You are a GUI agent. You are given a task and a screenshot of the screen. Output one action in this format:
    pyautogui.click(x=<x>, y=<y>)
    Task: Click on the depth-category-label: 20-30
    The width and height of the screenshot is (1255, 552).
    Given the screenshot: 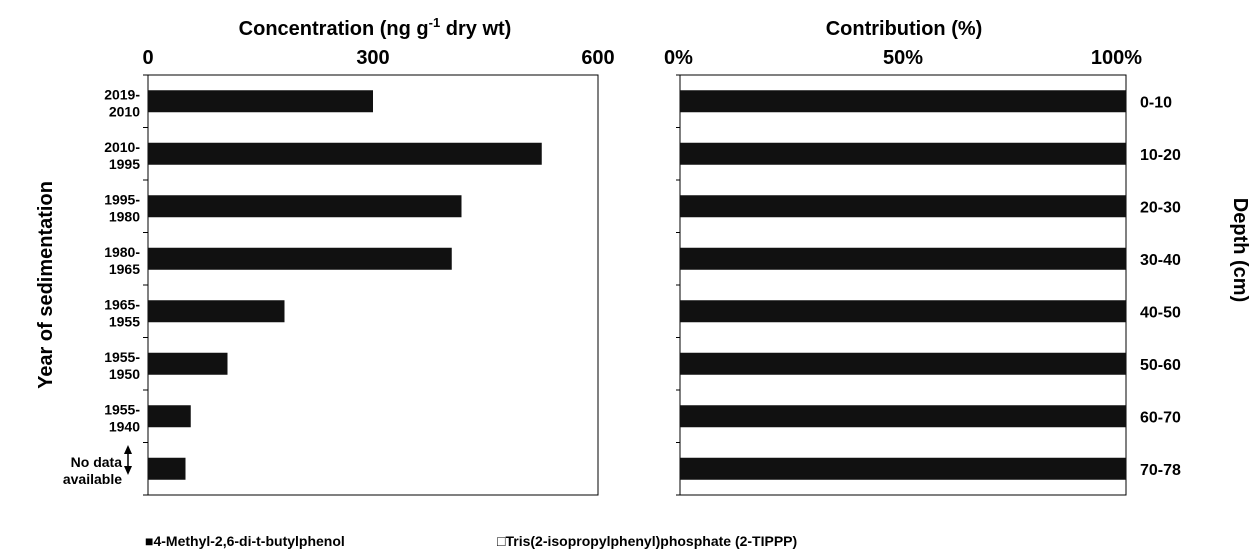 What is the action you would take?
    pyautogui.click(x=1160, y=207)
    